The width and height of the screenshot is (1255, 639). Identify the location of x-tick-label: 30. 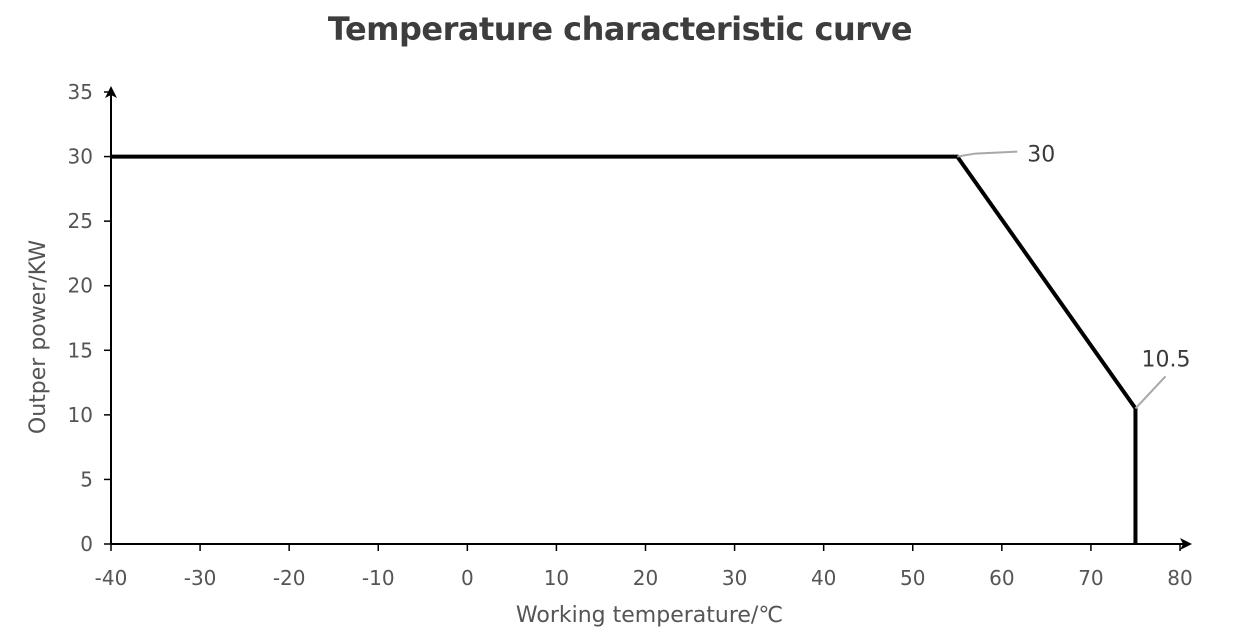
(734, 578).